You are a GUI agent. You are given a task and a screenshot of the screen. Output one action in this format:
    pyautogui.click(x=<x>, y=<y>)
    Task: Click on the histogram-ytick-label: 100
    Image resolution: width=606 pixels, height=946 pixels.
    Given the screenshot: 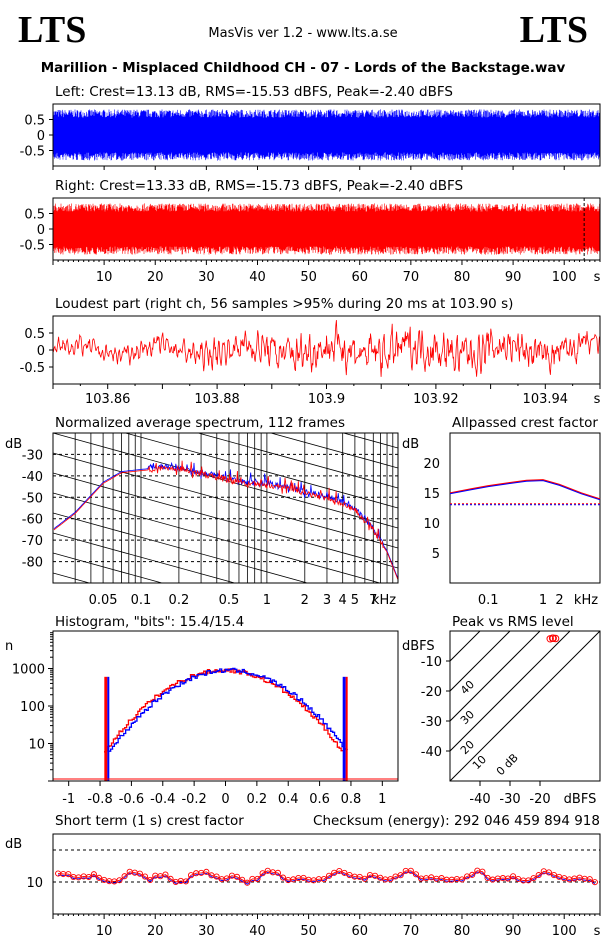 What is the action you would take?
    pyautogui.click(x=32, y=707)
    